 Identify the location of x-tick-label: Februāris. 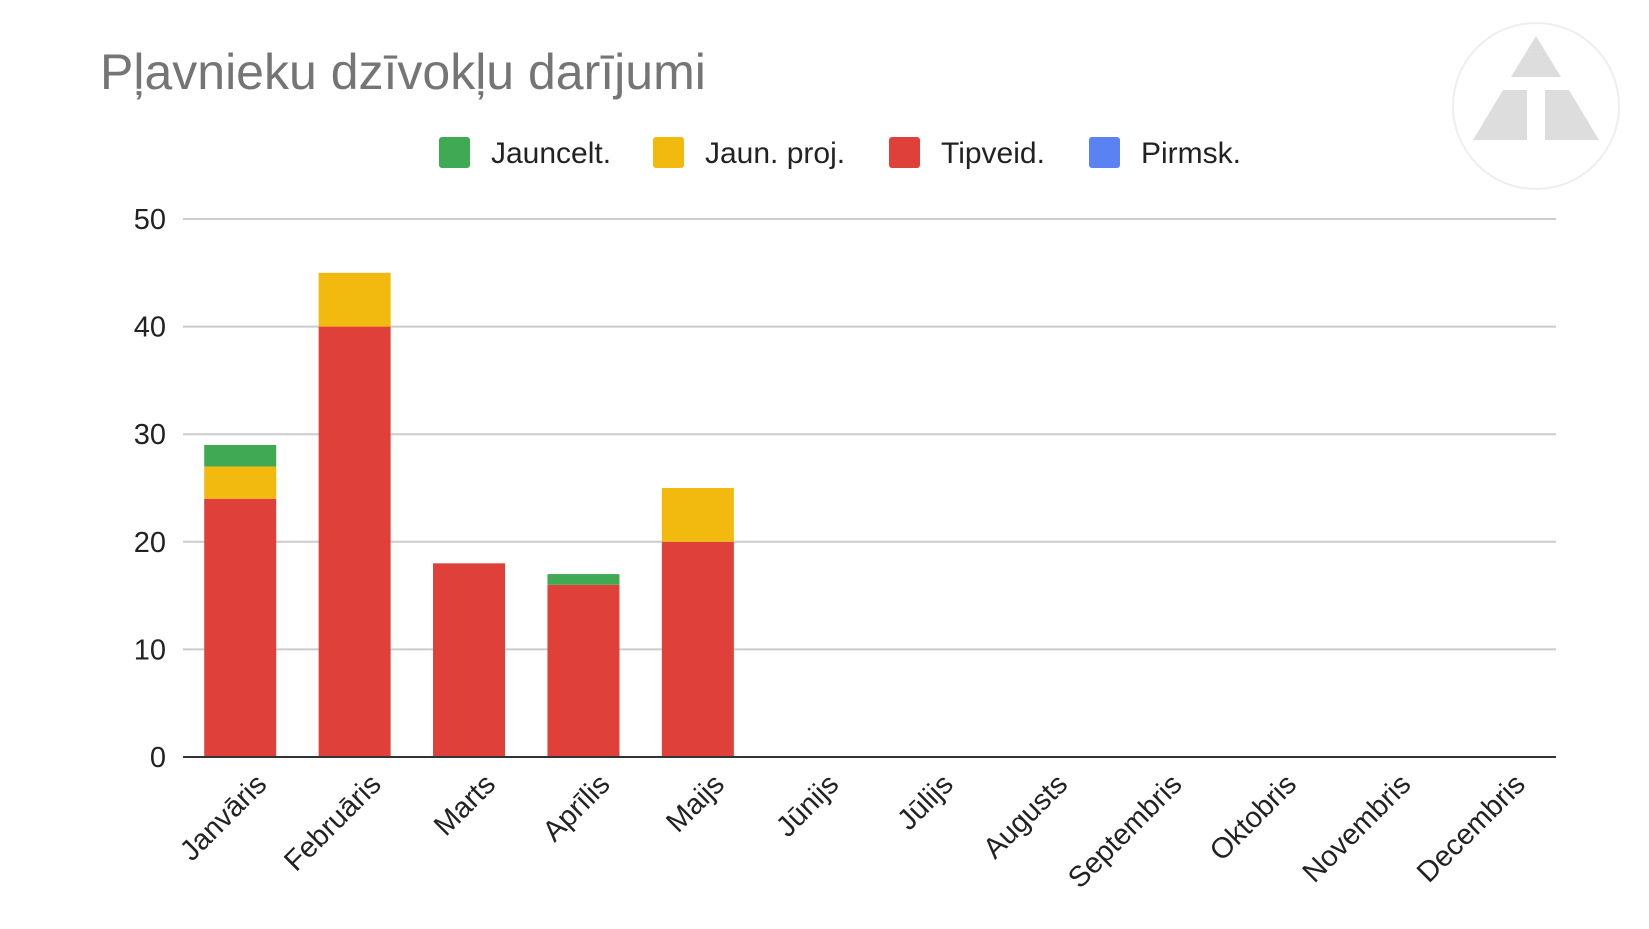
(332, 822).